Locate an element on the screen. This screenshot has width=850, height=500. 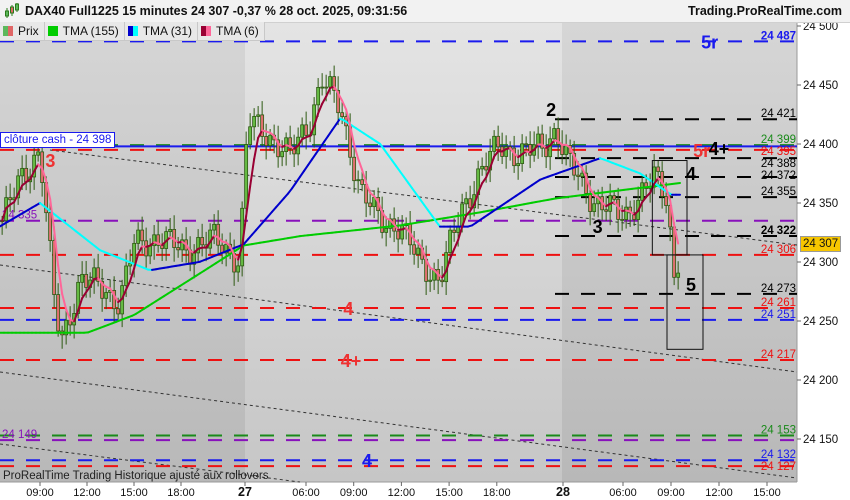
x-tick-label: 06:00 is located at coordinates (306, 493).